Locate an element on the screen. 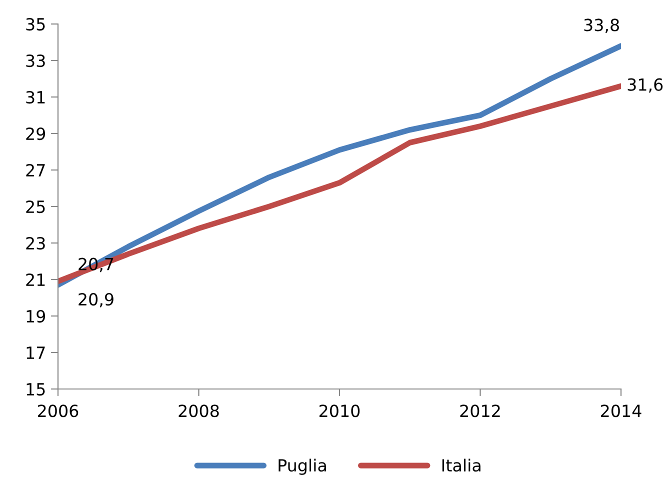  x-tick-label: 2008 is located at coordinates (198, 411).